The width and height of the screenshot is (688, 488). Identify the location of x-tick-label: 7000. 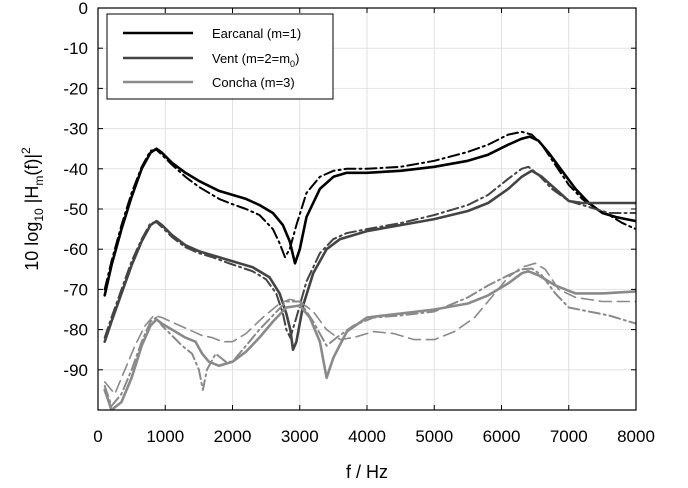
(569, 436).